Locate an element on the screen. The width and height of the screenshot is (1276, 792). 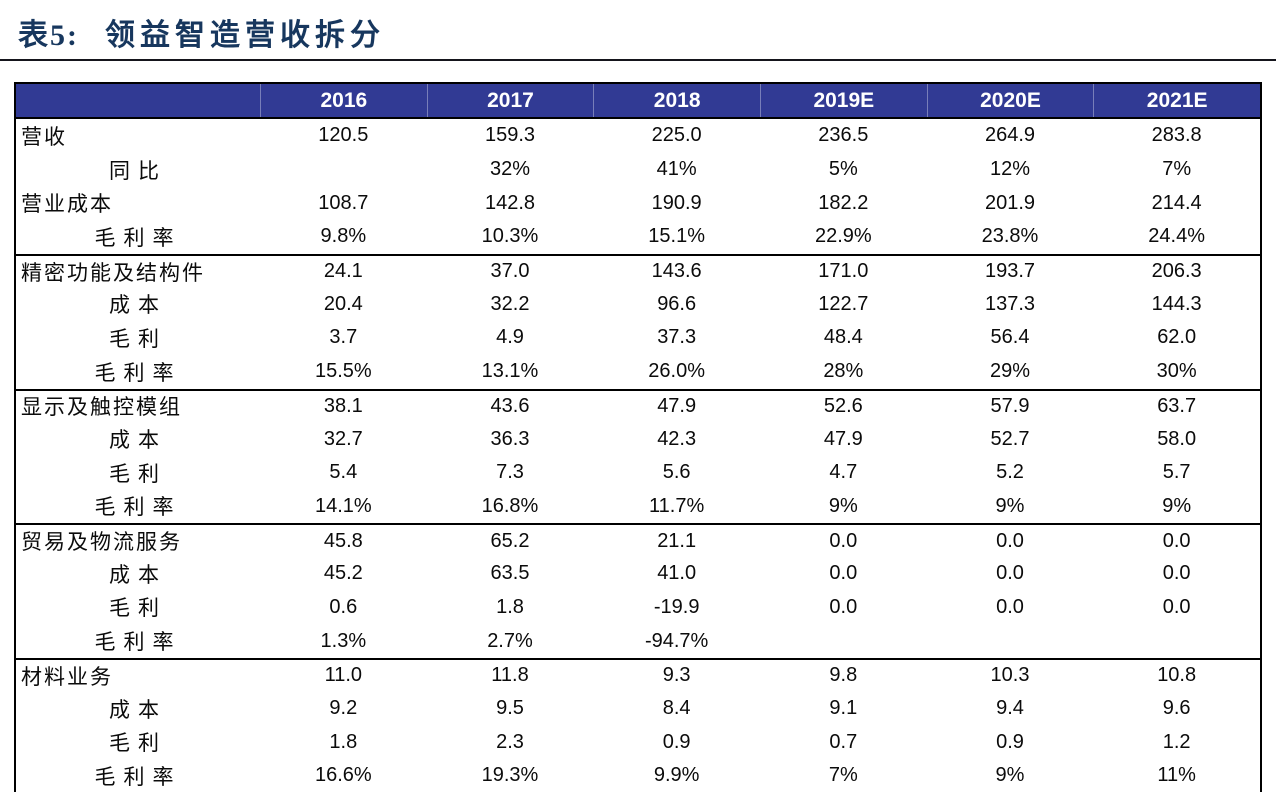
cell-value: 236.5 is located at coordinates (843, 135).